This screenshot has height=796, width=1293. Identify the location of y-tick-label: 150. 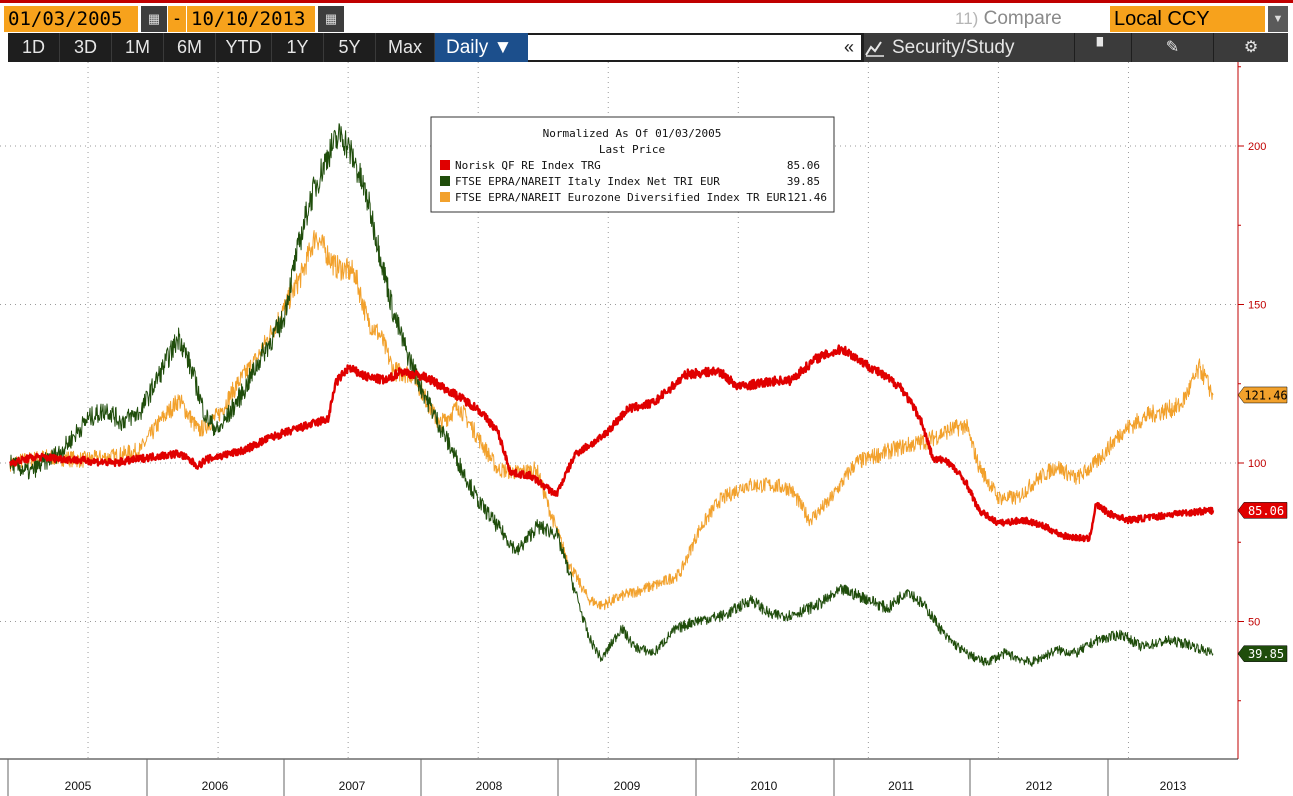
(1257, 306).